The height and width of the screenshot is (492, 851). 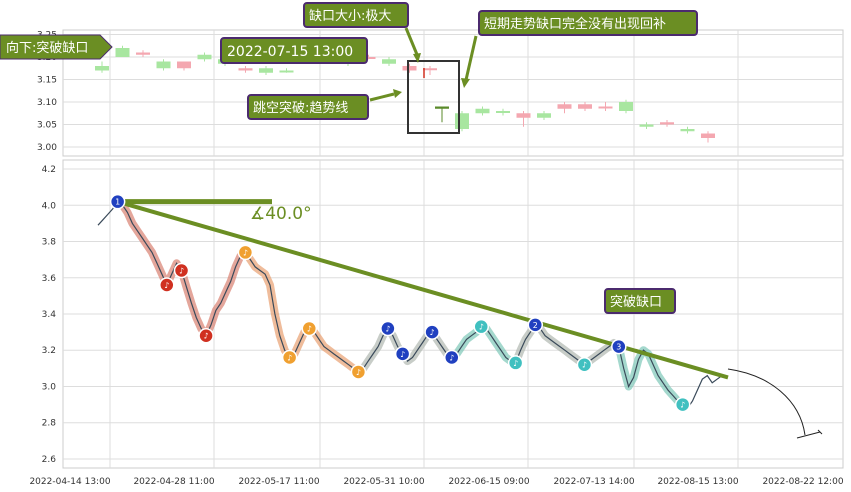 I want to click on angle-label: ∡40.0°, so click(x=281, y=214).